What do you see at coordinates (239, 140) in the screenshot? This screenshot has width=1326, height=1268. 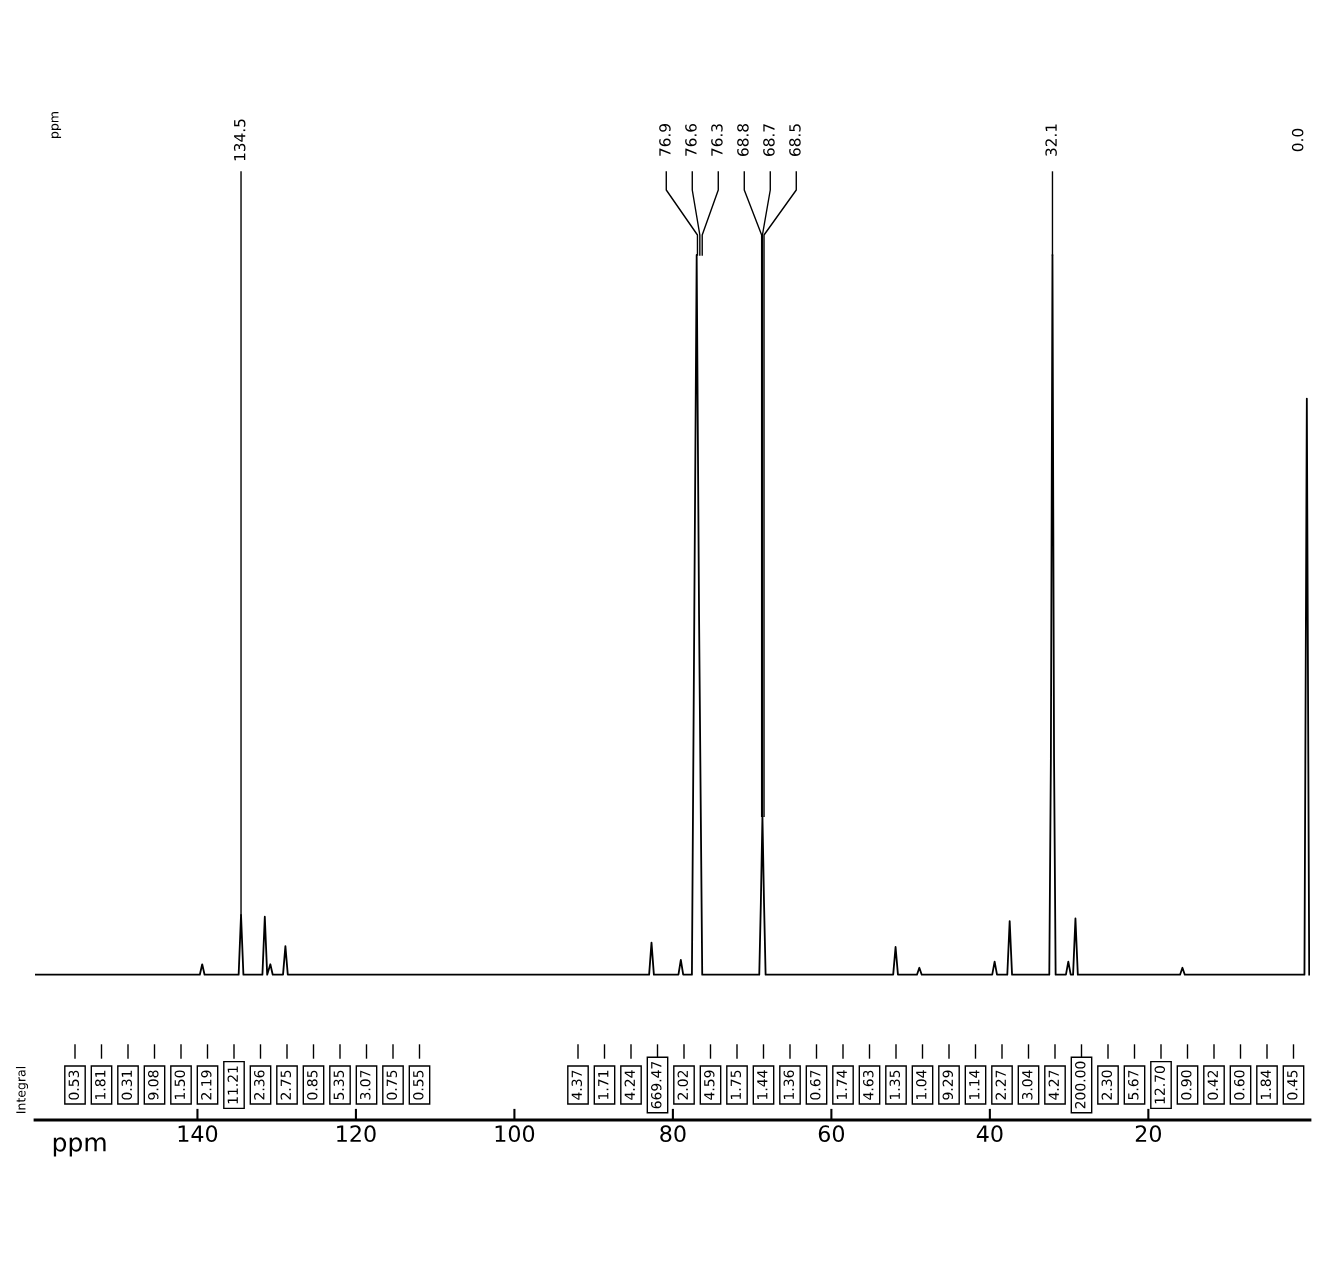 I see `annotation: 134.5` at bounding box center [239, 140].